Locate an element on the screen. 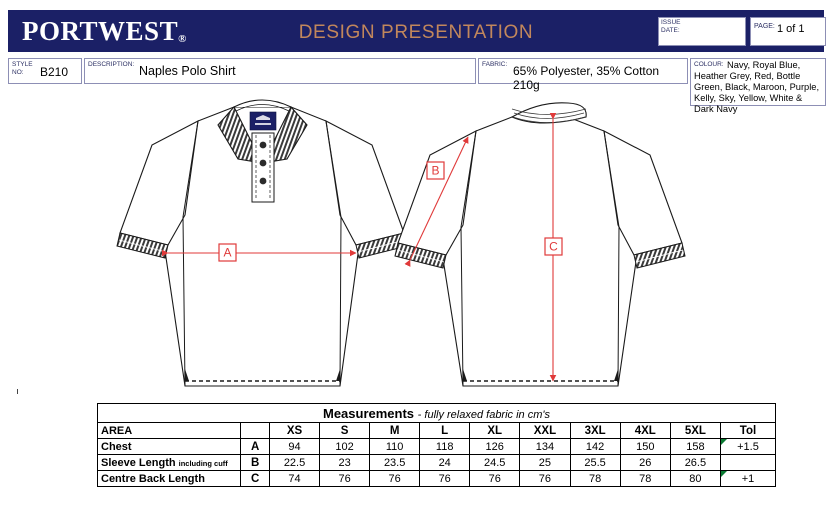  style-no-label: STYLE NO: is located at coordinates (22, 68).